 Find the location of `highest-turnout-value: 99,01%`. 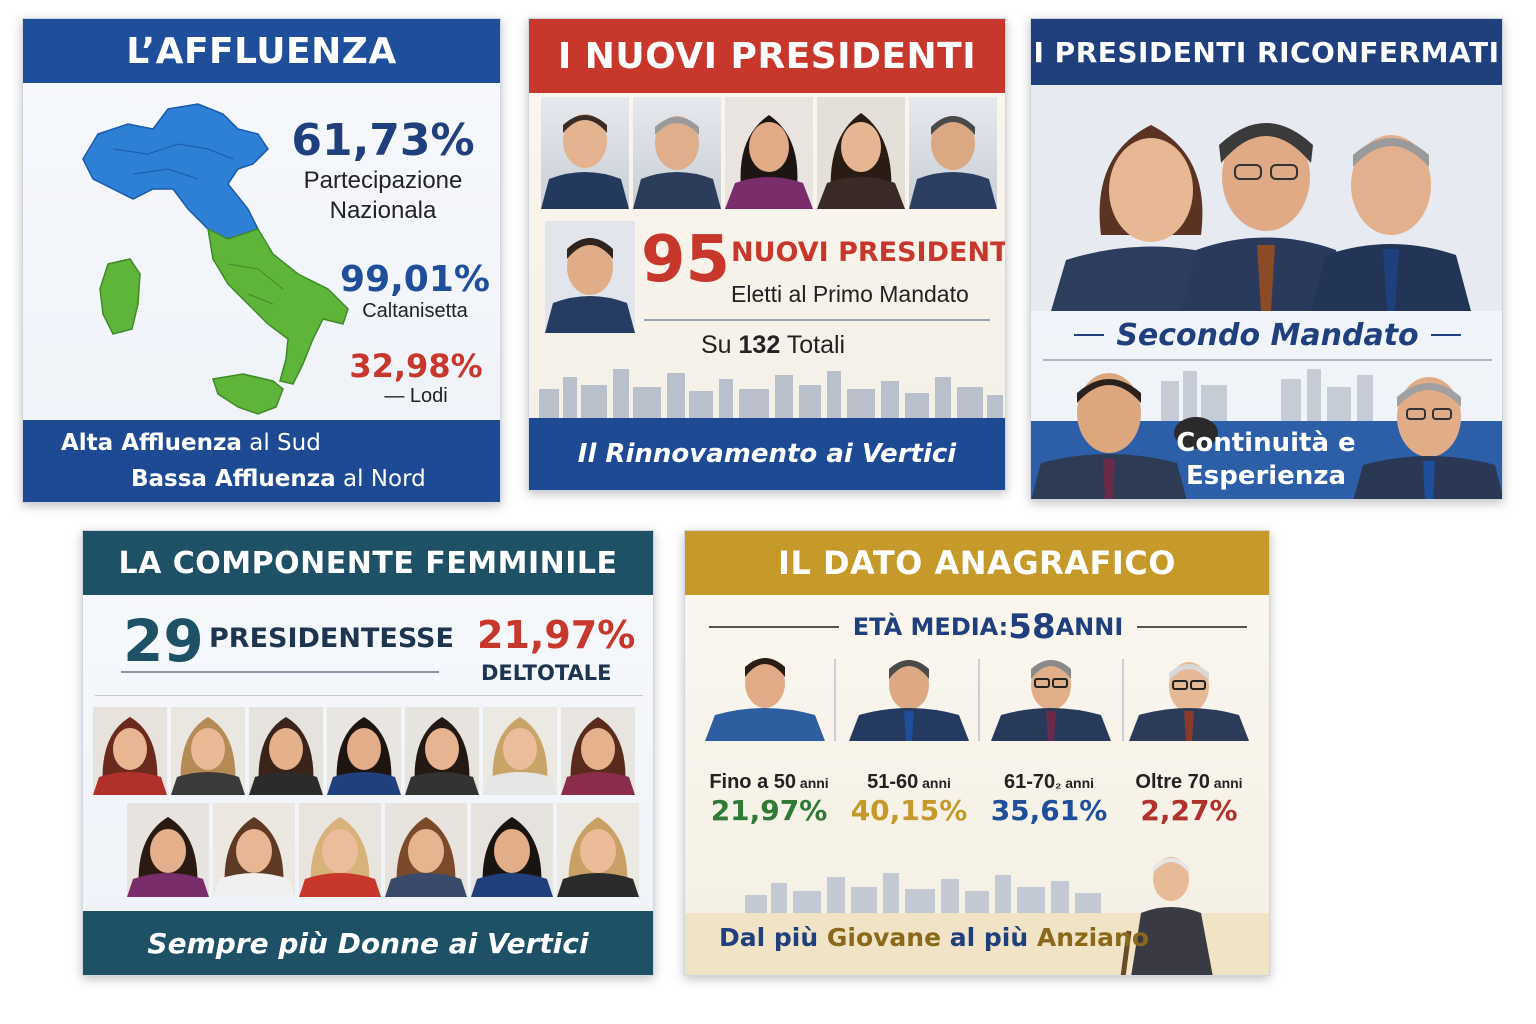

highest-turnout-value: 99,01% is located at coordinates (415, 279).